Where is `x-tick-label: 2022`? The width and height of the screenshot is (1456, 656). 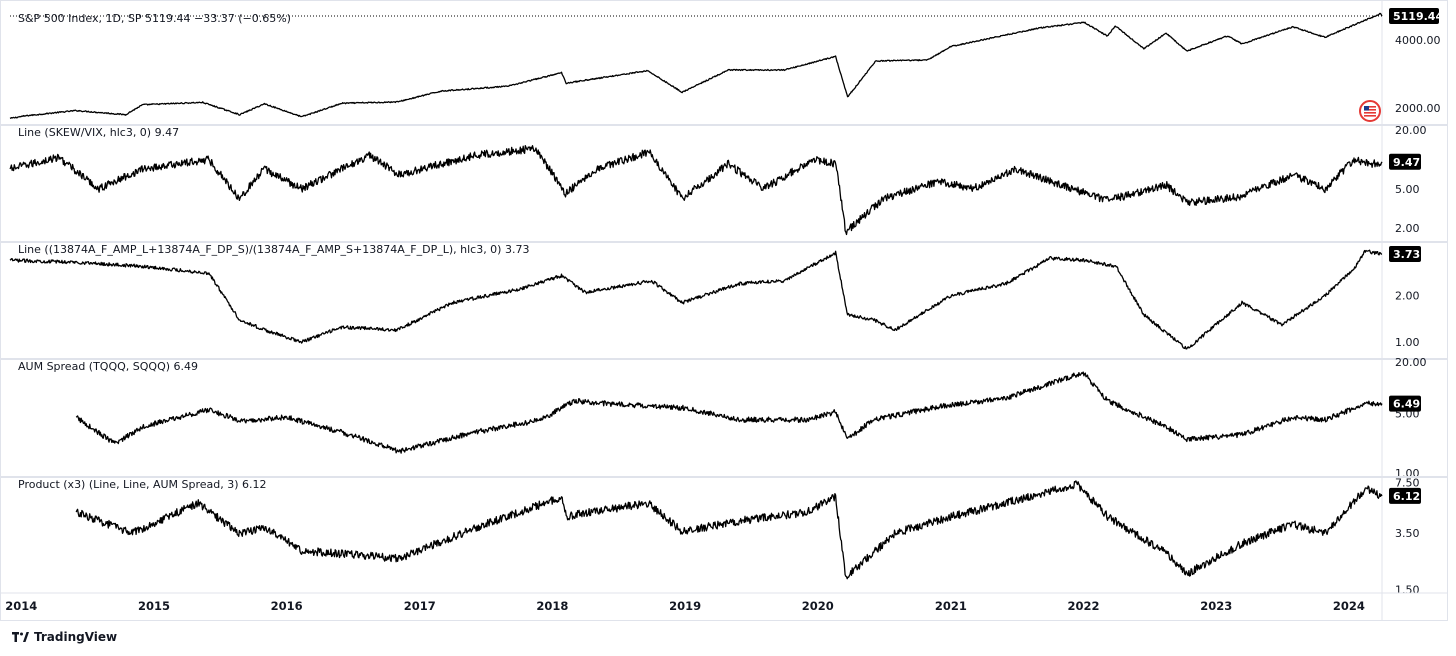 x-tick-label: 2022 is located at coordinates (1084, 606).